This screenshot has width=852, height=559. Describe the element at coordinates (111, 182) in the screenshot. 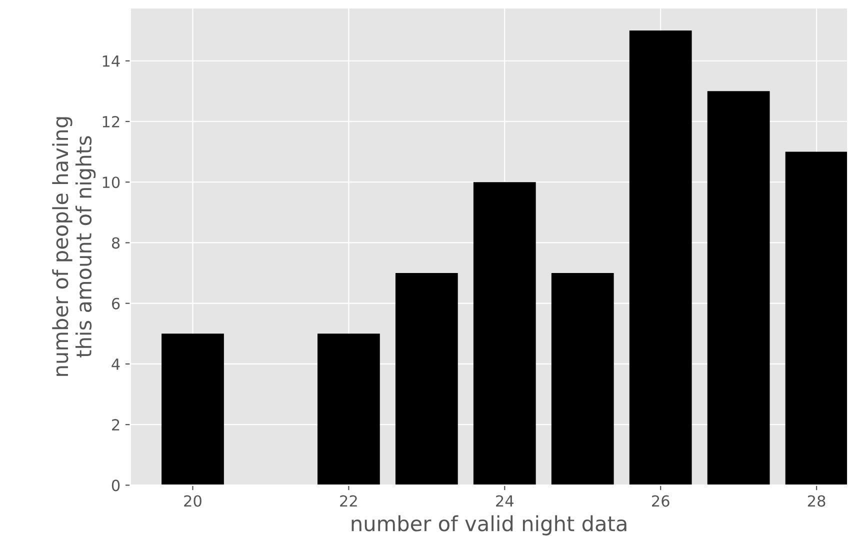

I see `y-tick-label: 10` at that location.